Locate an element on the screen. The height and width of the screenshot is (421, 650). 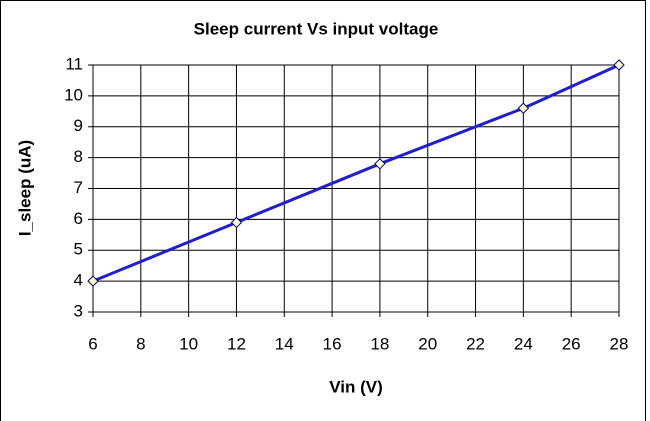
x-tick-label: 8 is located at coordinates (140, 343).